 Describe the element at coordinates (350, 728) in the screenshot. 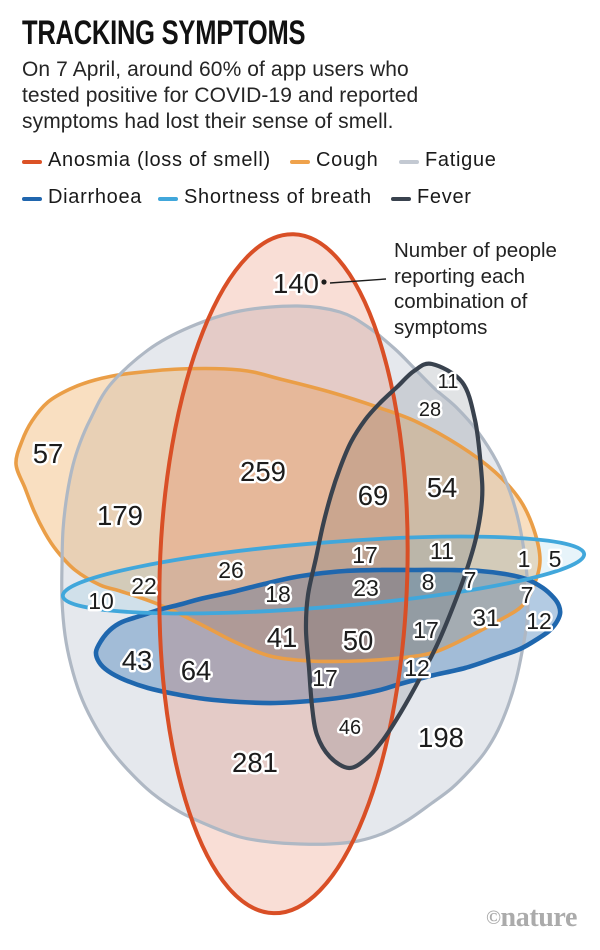

I see `svg-text: 46` at that location.